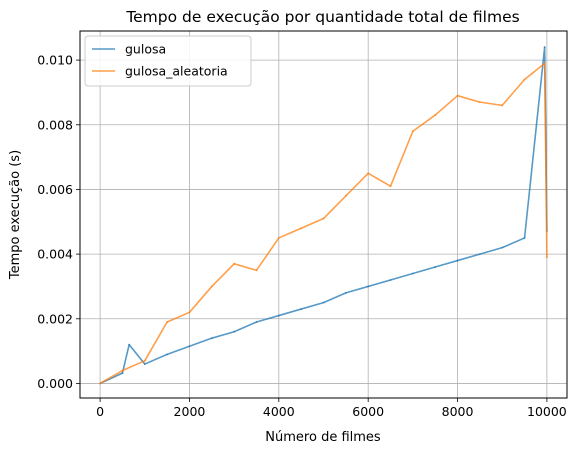  What do you see at coordinates (55, 189) in the screenshot?
I see `y-tick-label: 0.006` at bounding box center [55, 189].